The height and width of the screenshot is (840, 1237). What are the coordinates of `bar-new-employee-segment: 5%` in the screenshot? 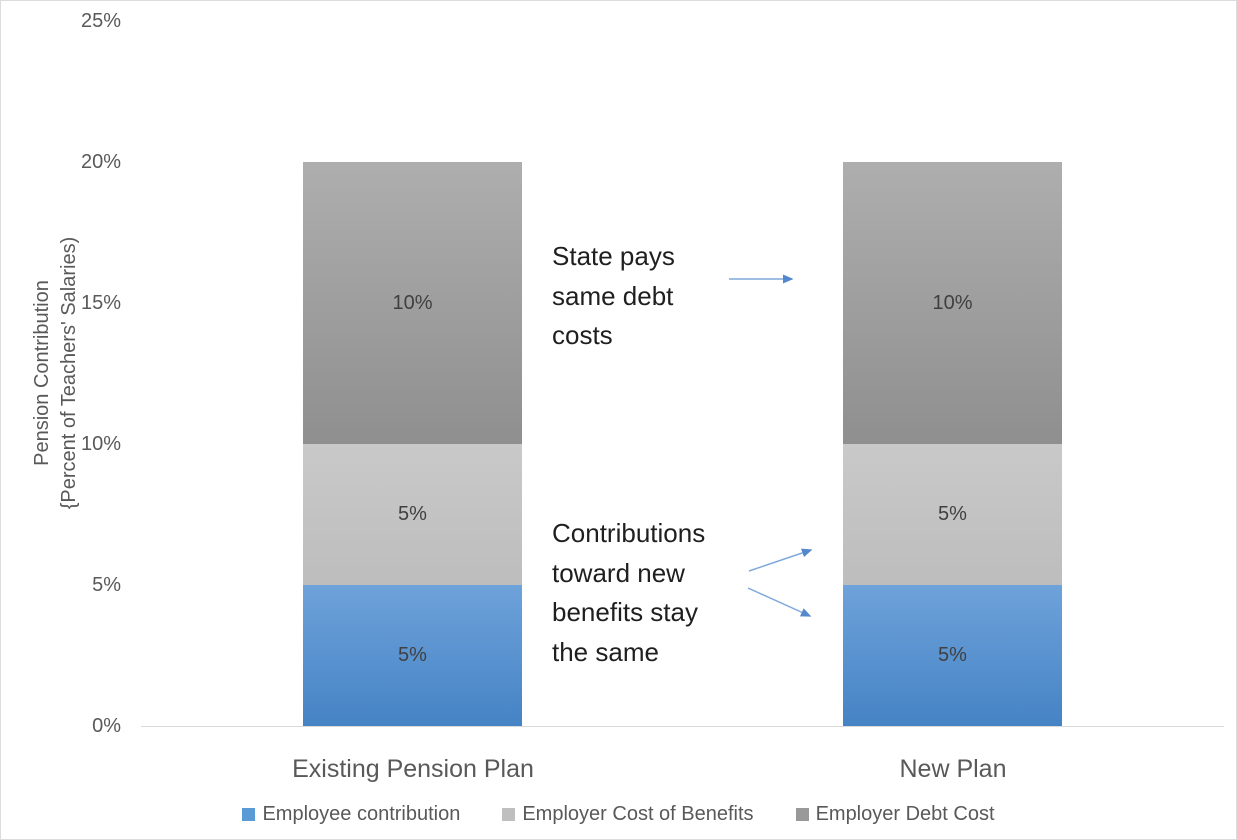 It's located at (952, 655).